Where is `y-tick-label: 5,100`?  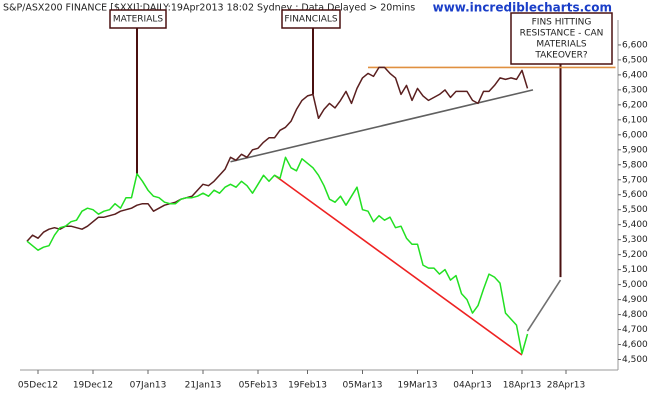 y-tick-label: 5,100 is located at coordinates (635, 270).